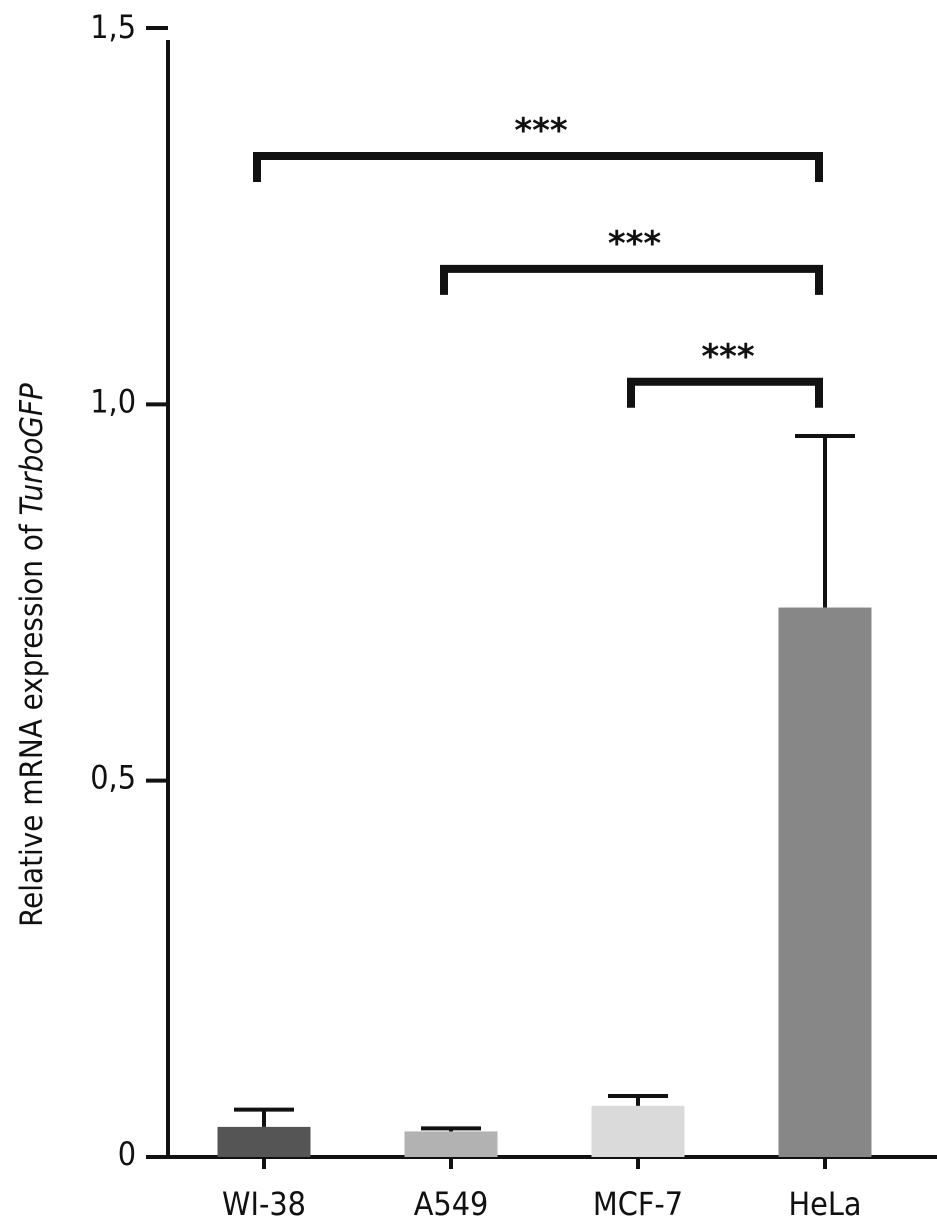 This screenshot has width=937, height=1230. What do you see at coordinates (113, 401) in the screenshot?
I see `y-tick-label: 1,0` at bounding box center [113, 401].